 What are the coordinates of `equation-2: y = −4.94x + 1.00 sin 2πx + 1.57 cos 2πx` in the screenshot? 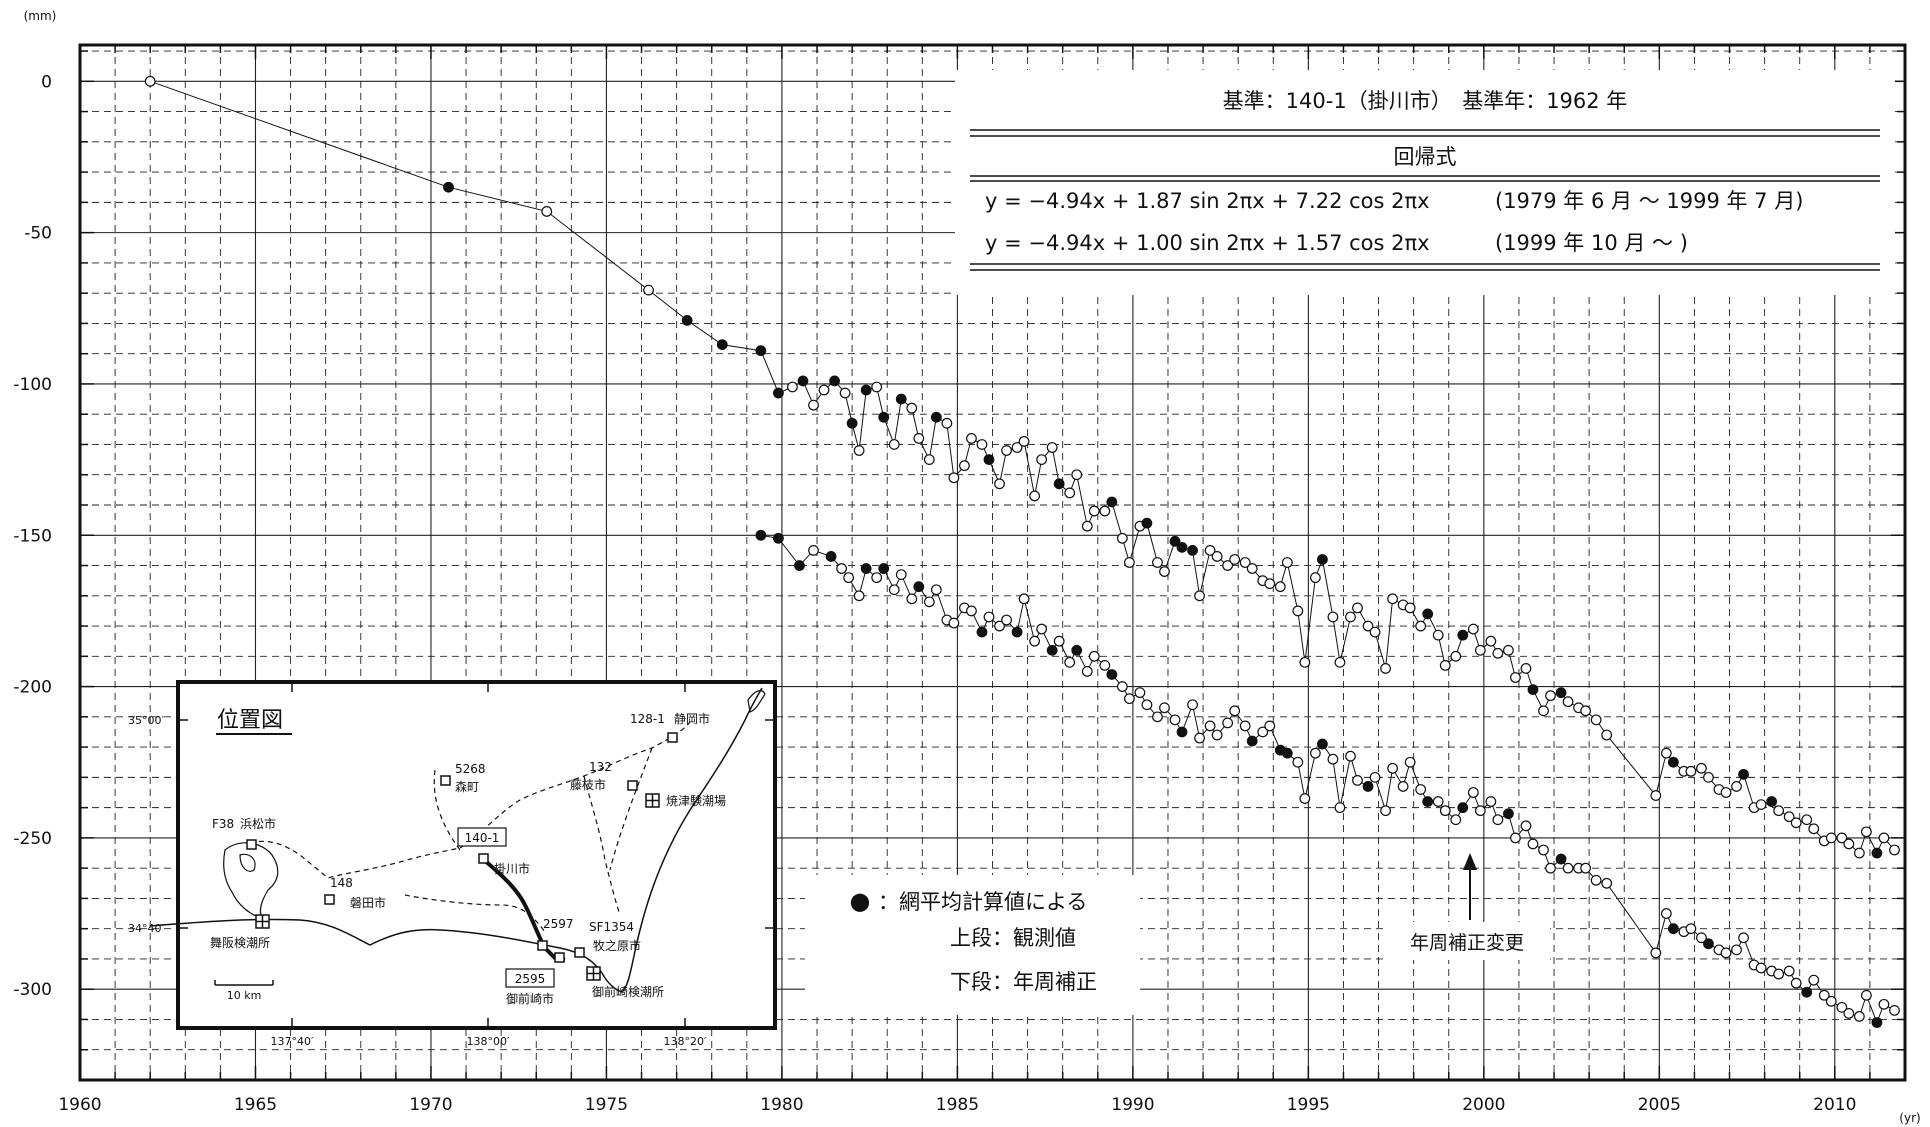 It's located at (1207, 243).